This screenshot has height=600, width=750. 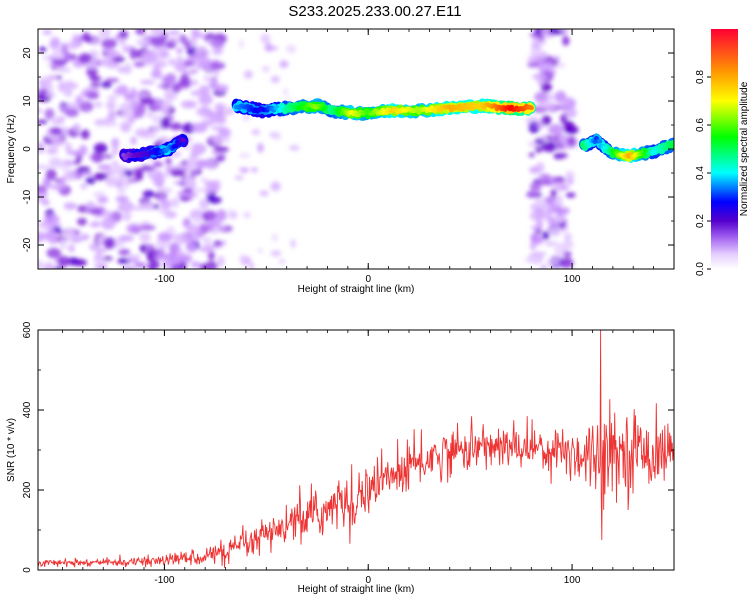 What do you see at coordinates (531, 108) in the screenshot?
I see `spectrogram-ridge-cell` at bounding box center [531, 108].